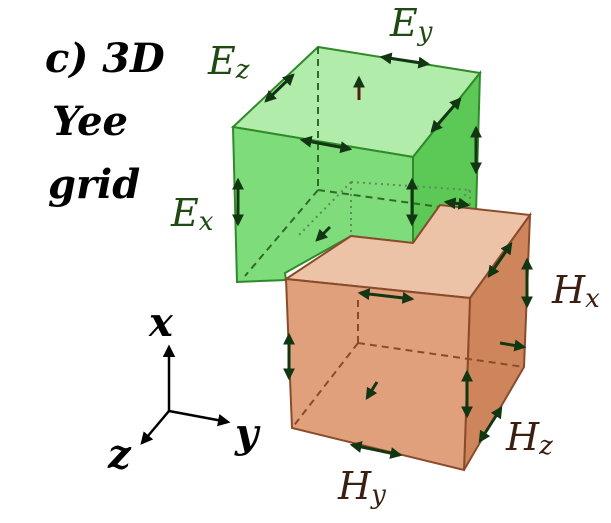 The width and height of the screenshot is (611, 523). Describe the element at coordinates (185, 394) in the screenshot. I see `coordinate-axes` at that location.